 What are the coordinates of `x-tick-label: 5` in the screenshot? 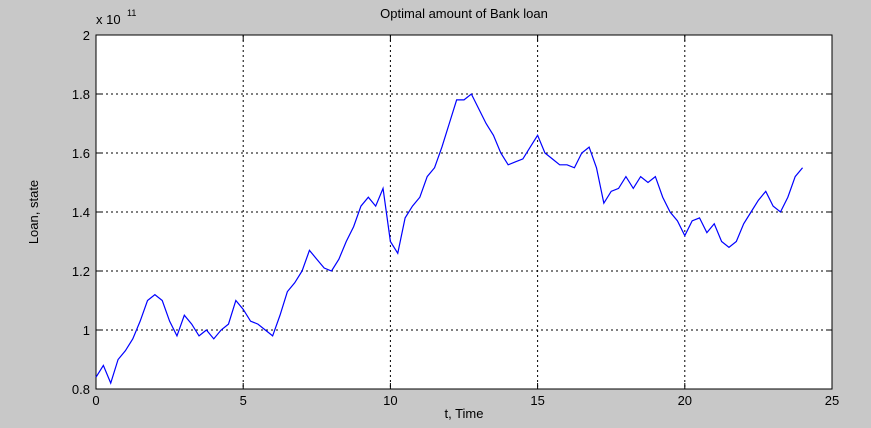 It's located at (243, 400).